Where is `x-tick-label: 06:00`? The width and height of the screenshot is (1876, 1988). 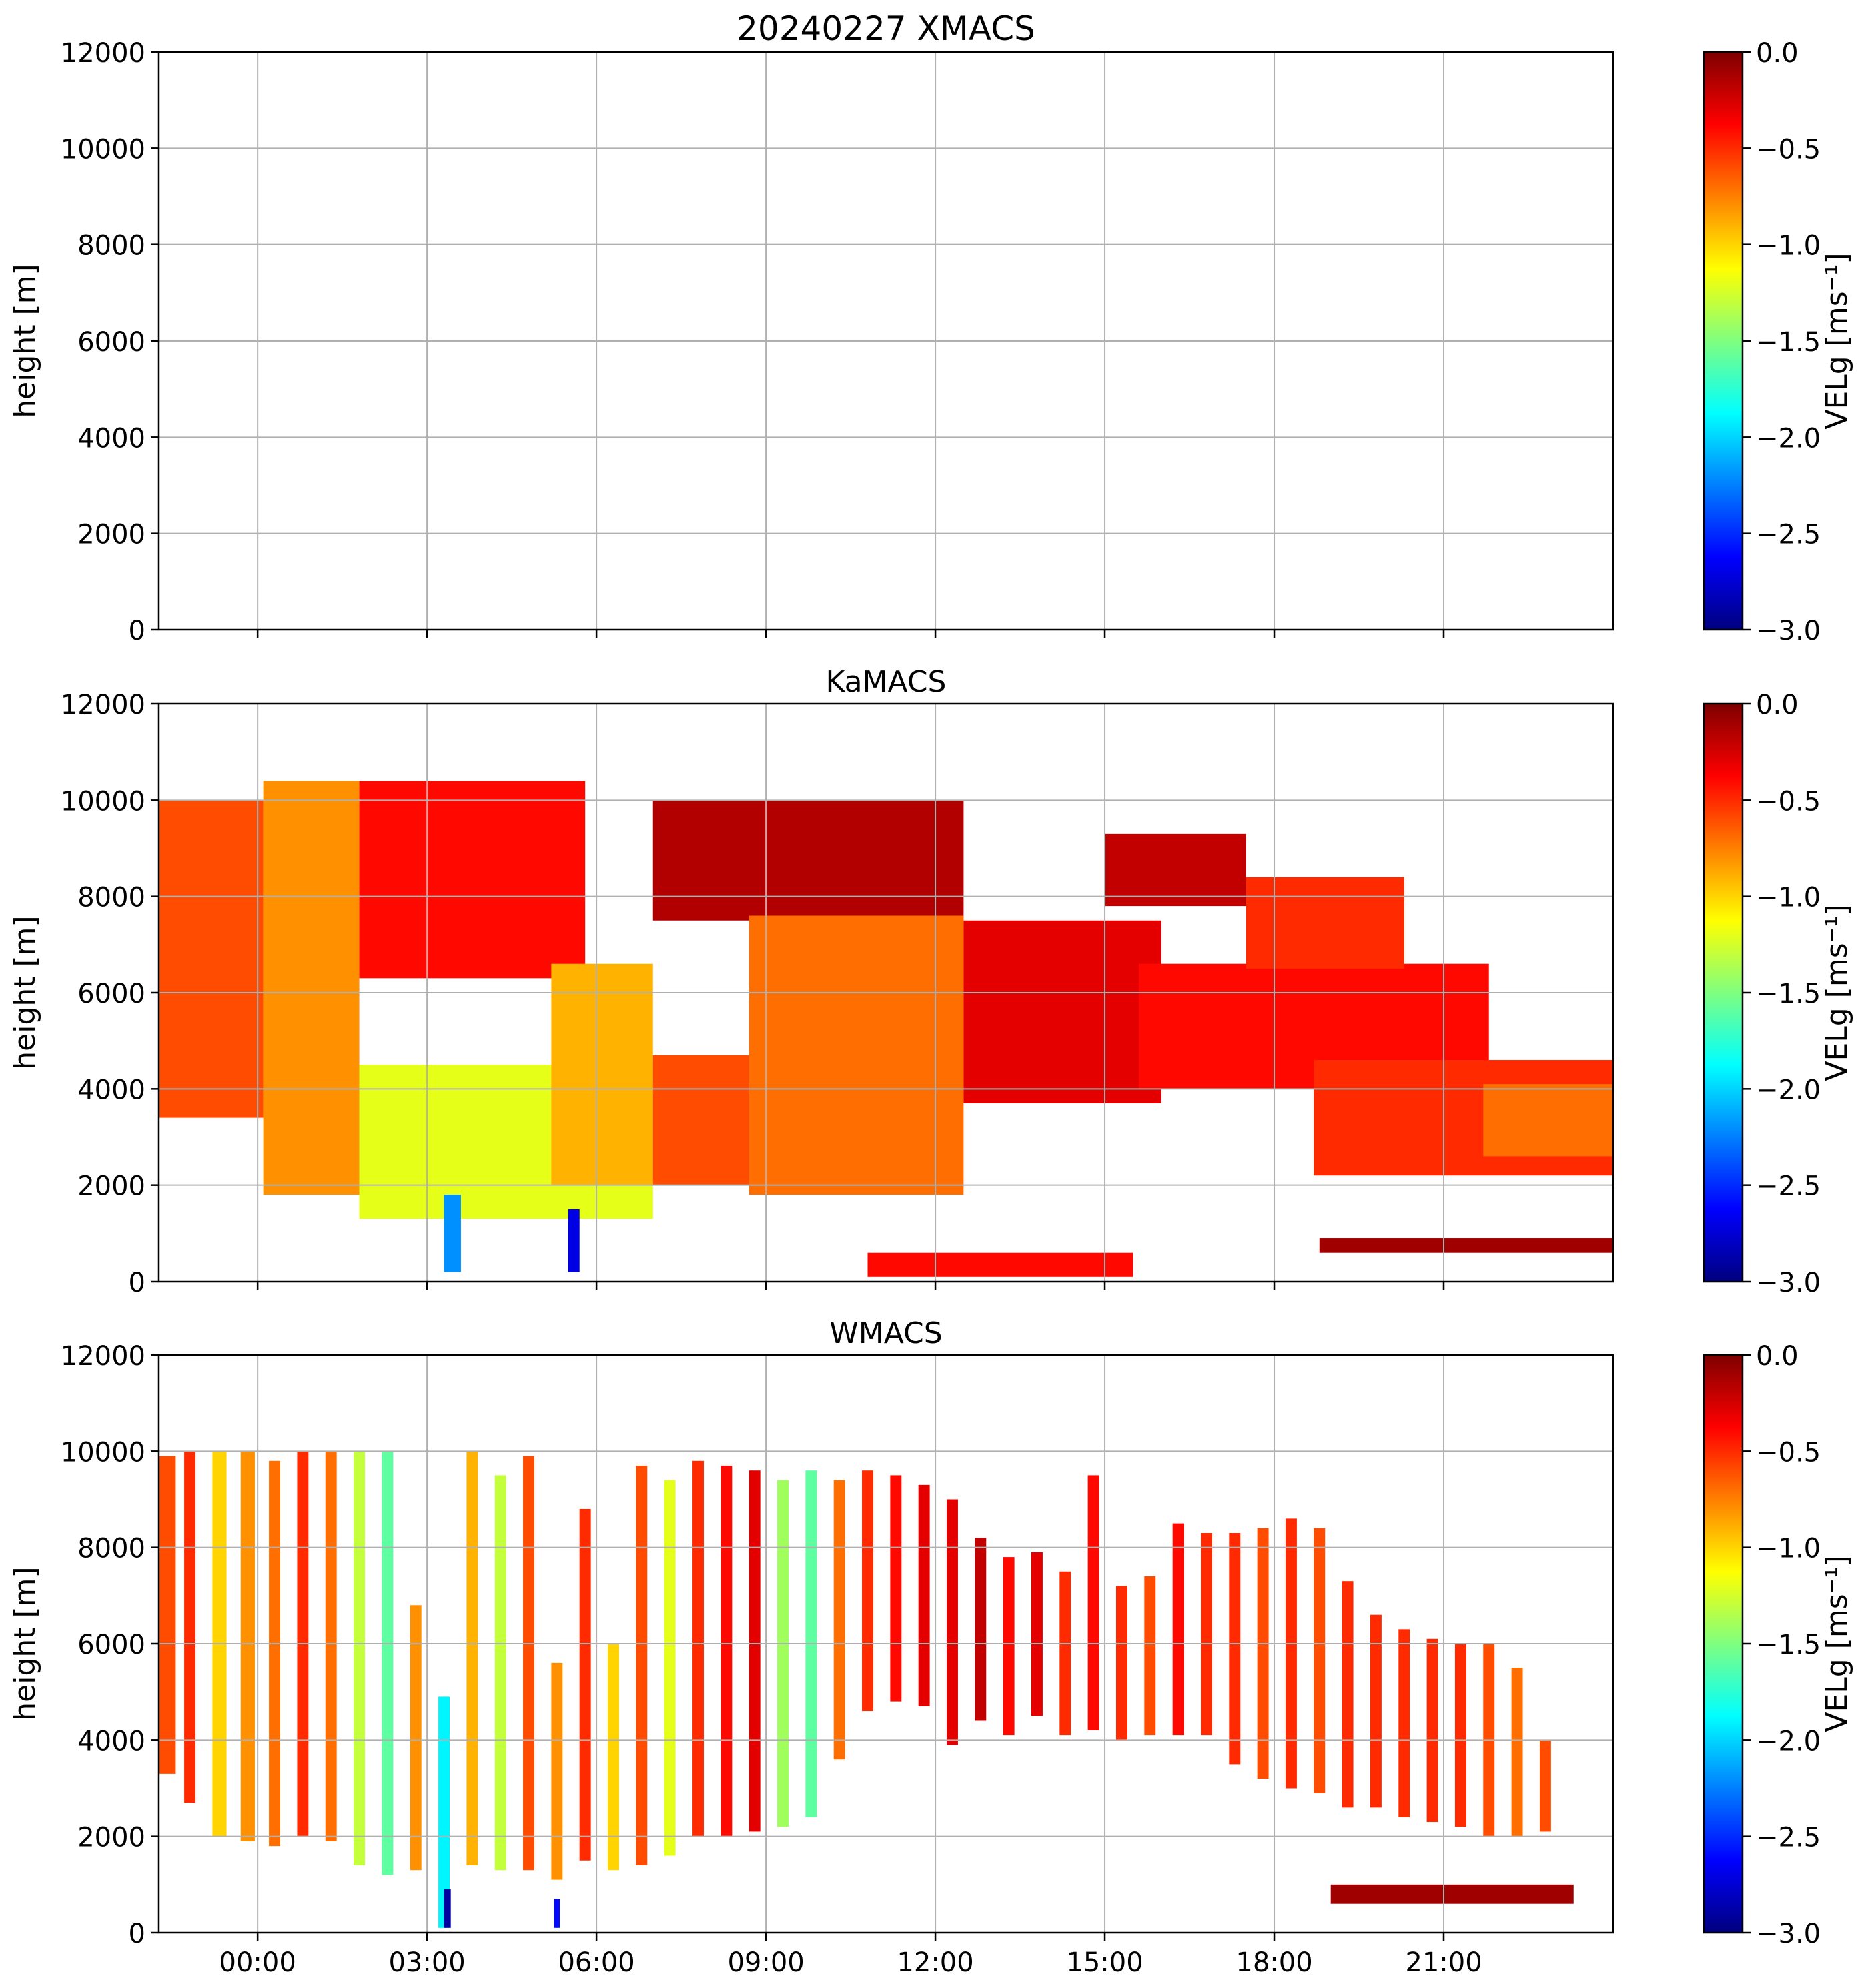
x-tick-label: 06:00 is located at coordinates (596, 1962).